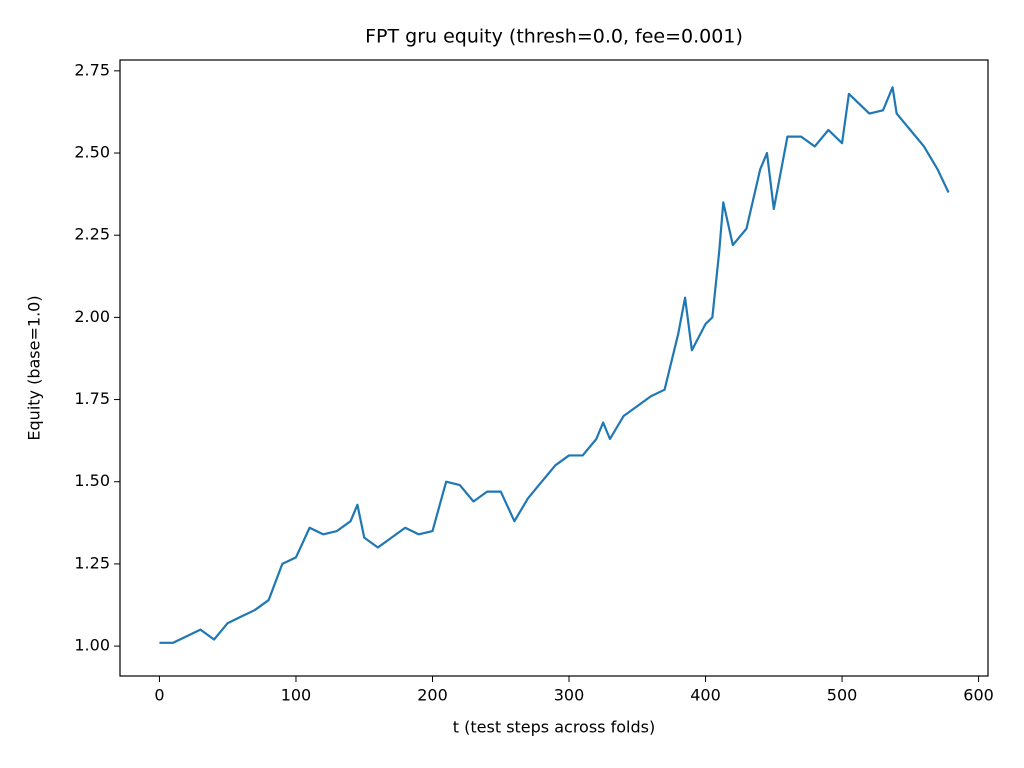  Describe the element at coordinates (92, 316) in the screenshot. I see `y-tick-label: 2.00` at that location.